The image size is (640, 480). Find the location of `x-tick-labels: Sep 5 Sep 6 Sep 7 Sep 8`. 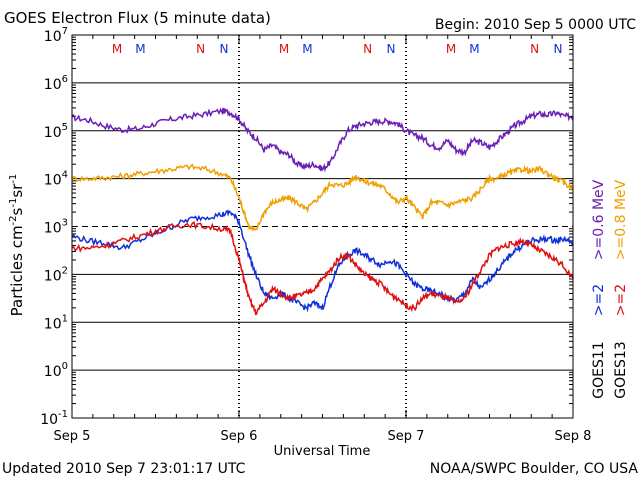

x-tick-labels: Sep 5 Sep 6 Sep 7 Sep 8 is located at coordinates (323, 436).